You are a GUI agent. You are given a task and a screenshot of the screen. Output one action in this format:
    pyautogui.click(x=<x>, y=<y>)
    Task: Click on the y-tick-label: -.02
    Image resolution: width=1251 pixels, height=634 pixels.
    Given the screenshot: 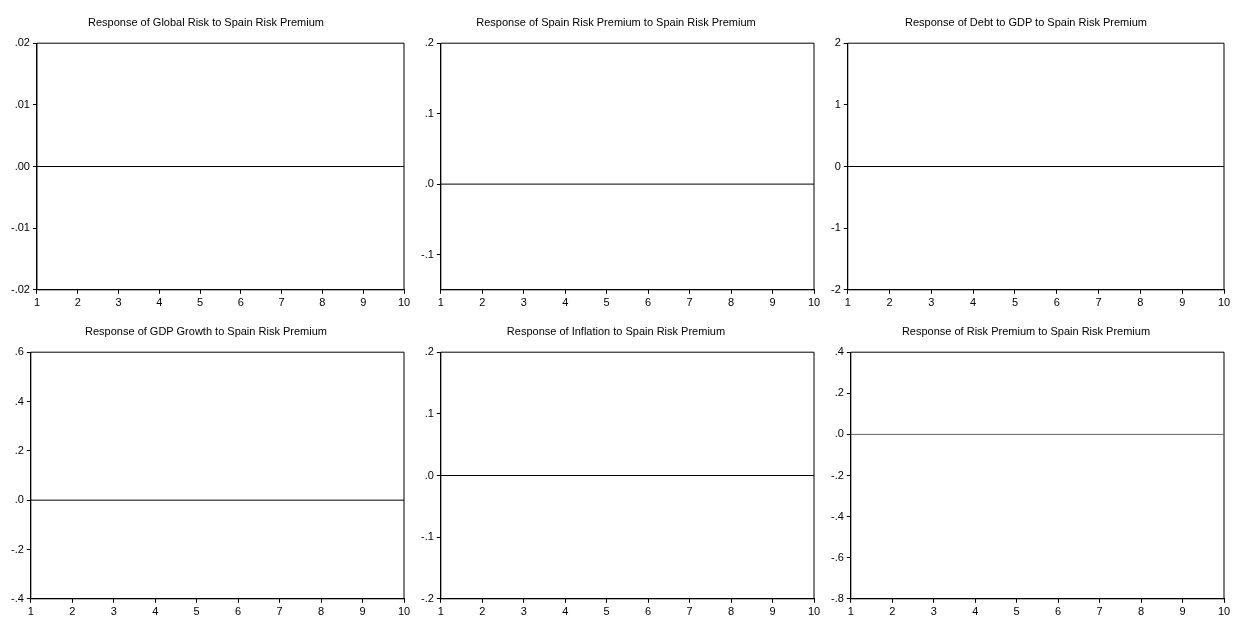 What is the action you would take?
    pyautogui.click(x=20, y=288)
    